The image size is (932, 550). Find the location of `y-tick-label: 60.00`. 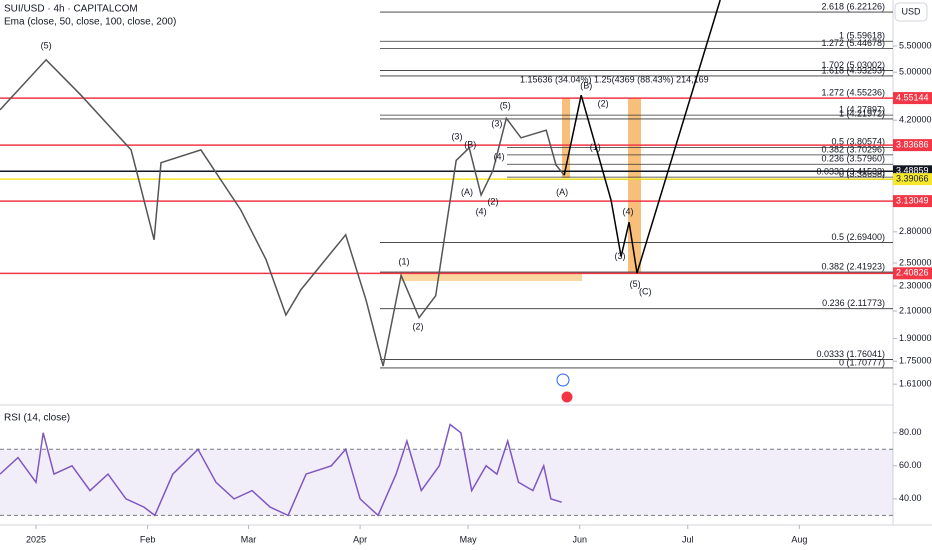

y-tick-label: 60.00 is located at coordinates (910, 465).